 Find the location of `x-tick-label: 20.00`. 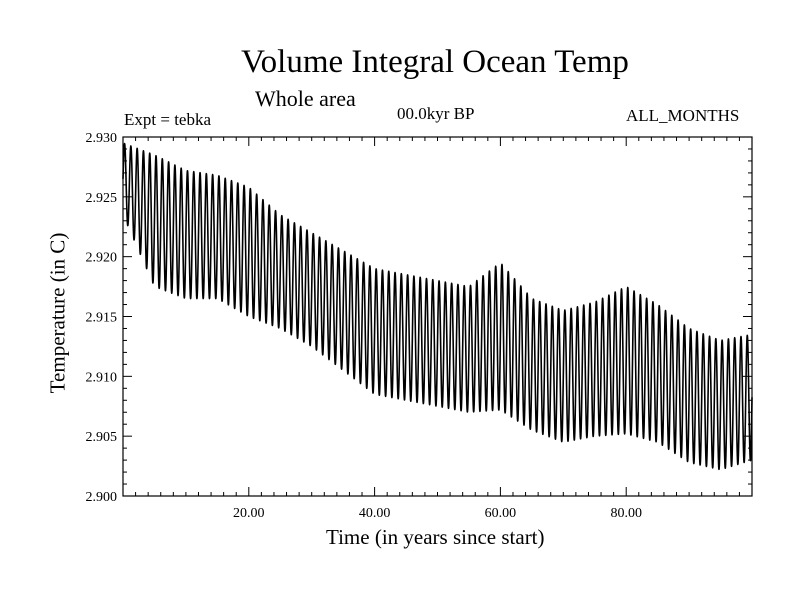

x-tick-label: 20.00 is located at coordinates (249, 513).